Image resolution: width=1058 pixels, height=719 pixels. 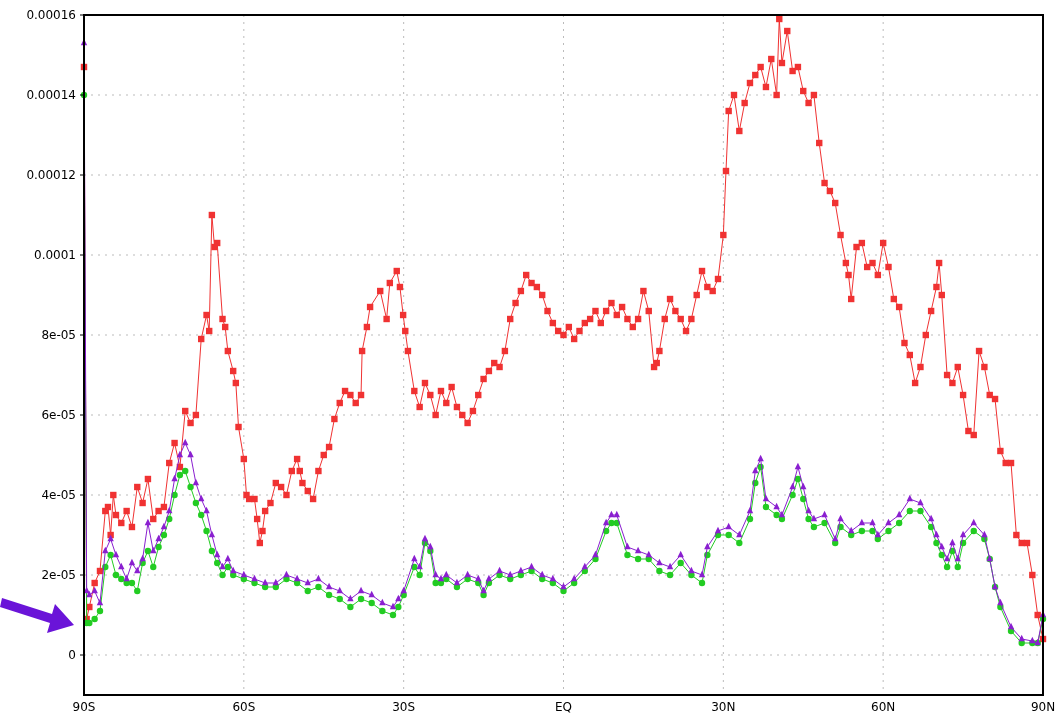 What do you see at coordinates (723, 707) in the screenshot?
I see `x-tick-label: 30N` at bounding box center [723, 707].